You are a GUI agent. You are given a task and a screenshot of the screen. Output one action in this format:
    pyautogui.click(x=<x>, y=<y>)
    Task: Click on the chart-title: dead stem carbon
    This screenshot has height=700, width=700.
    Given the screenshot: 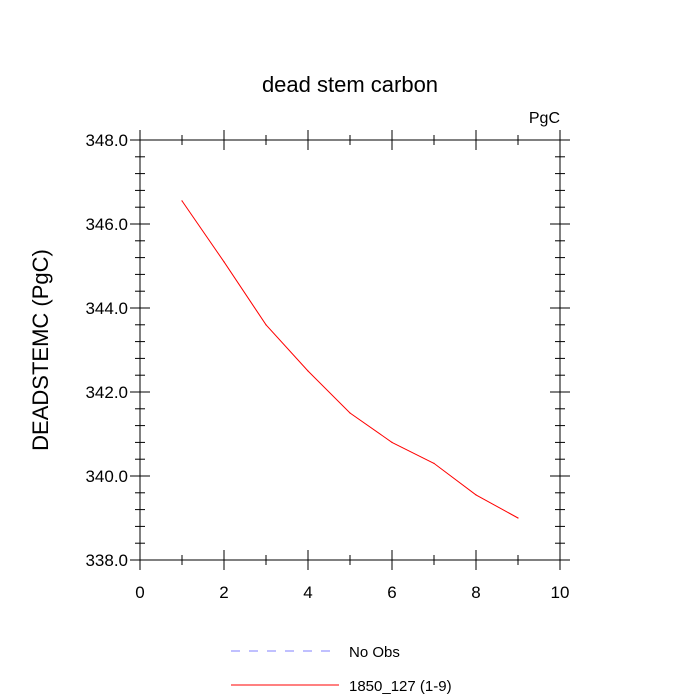 What is the action you would take?
    pyautogui.click(x=350, y=84)
    